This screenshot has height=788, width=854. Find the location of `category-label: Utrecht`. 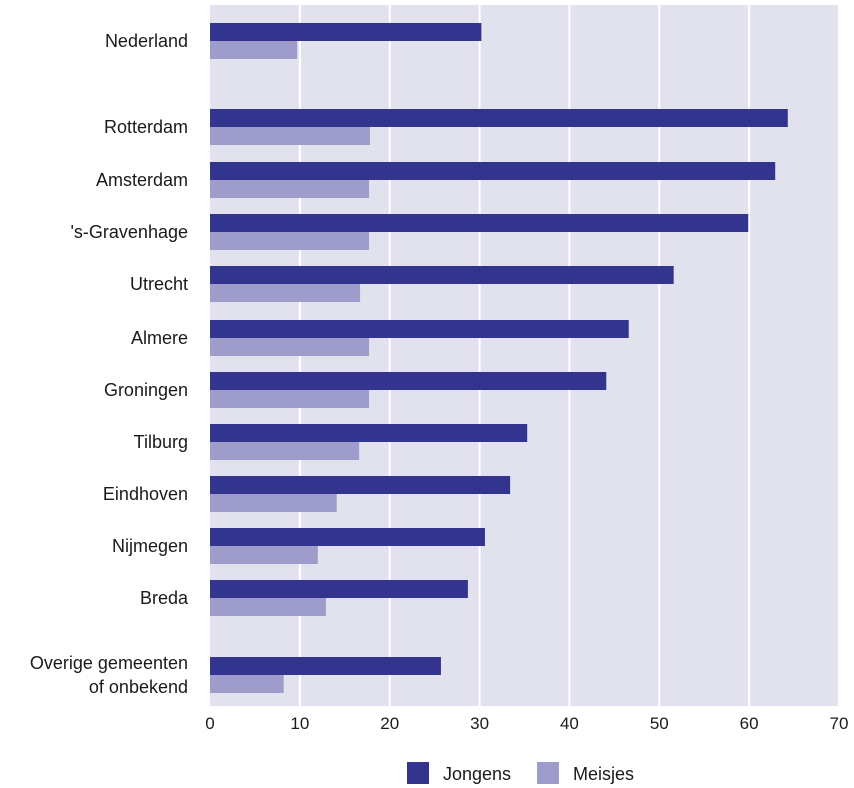

category-label: Utrecht is located at coordinates (159, 284).